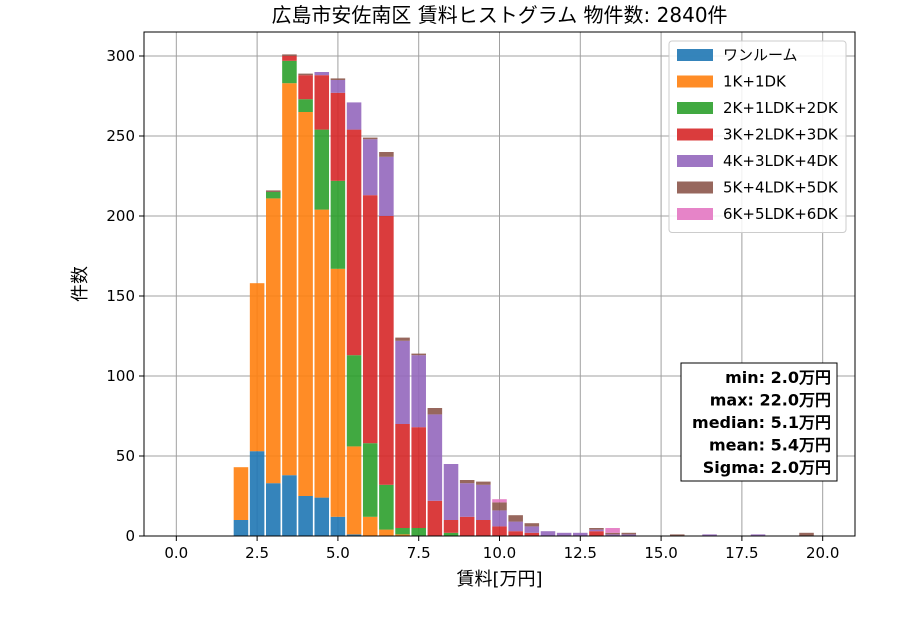  I want to click on legend-box, so click(757, 136).